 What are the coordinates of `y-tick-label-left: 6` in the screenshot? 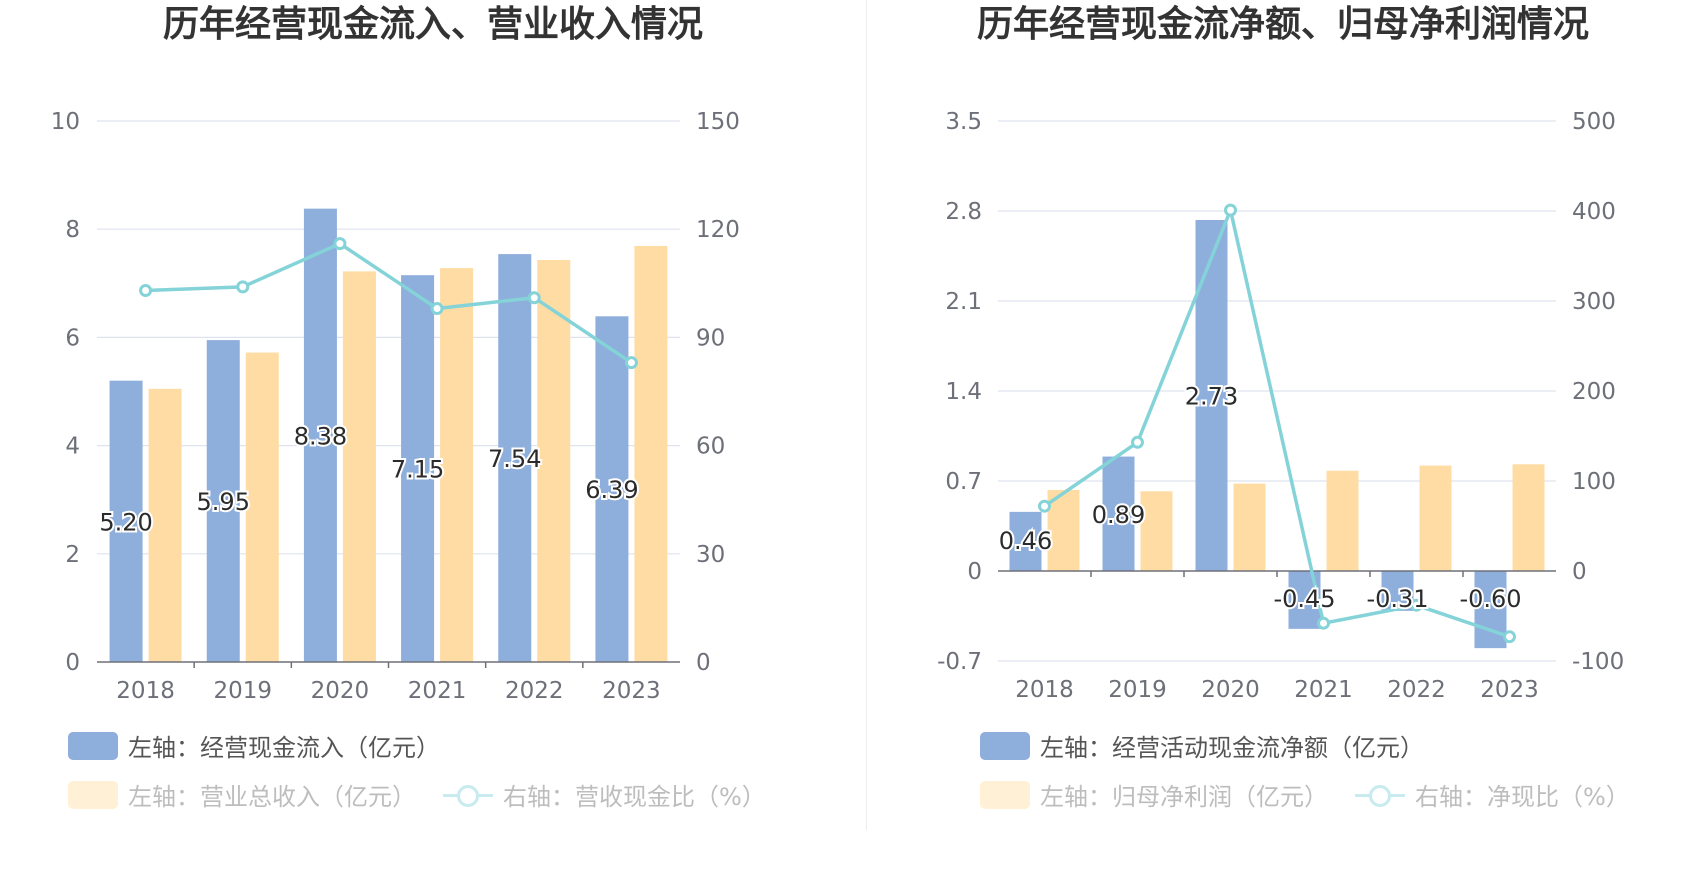 It's located at (72, 338).